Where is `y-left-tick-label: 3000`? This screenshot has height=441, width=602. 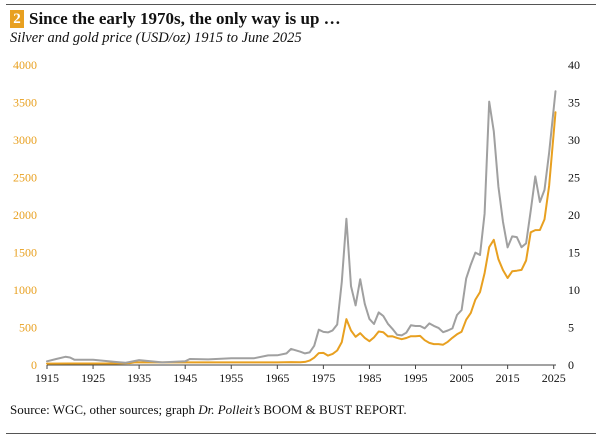
y-left-tick-label: 3000 is located at coordinates (25, 140).